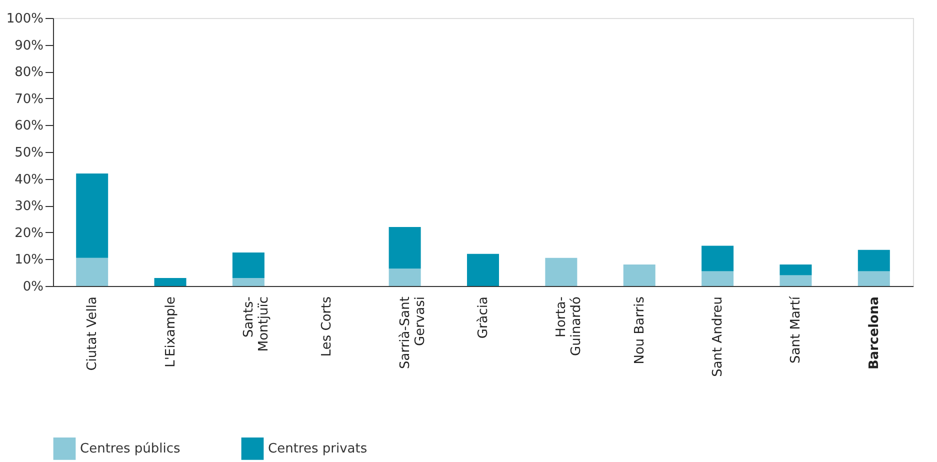 The height and width of the screenshot is (462, 937). Describe the element at coordinates (29, 46) in the screenshot. I see `y-tick-label: 90%` at that location.